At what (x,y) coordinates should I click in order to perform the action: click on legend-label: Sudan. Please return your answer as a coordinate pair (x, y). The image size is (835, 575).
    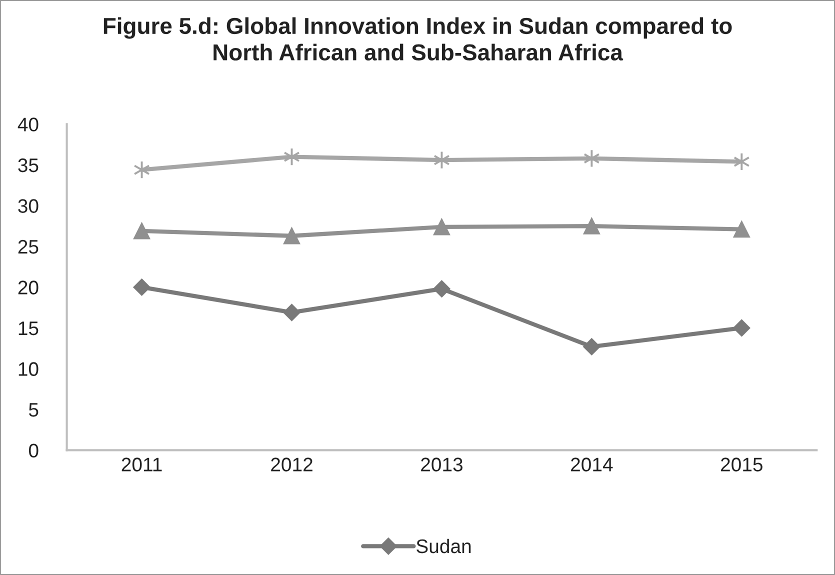
    Looking at the image, I should click on (443, 546).